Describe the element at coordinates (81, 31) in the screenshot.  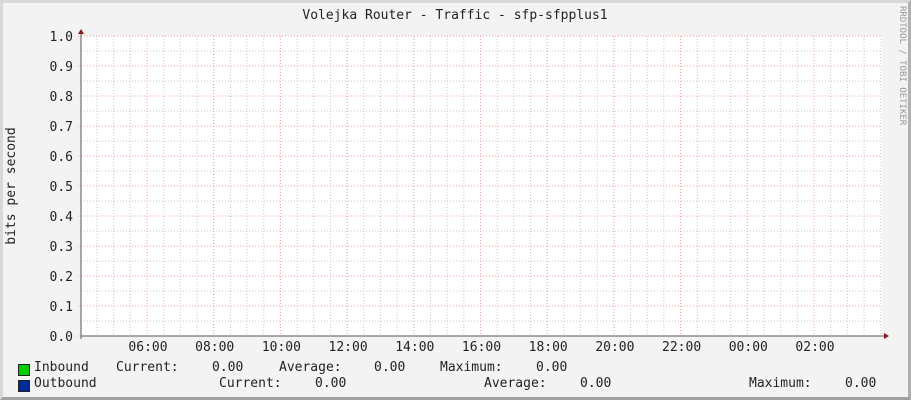
I see `y-axis-arrow-icon` at that location.